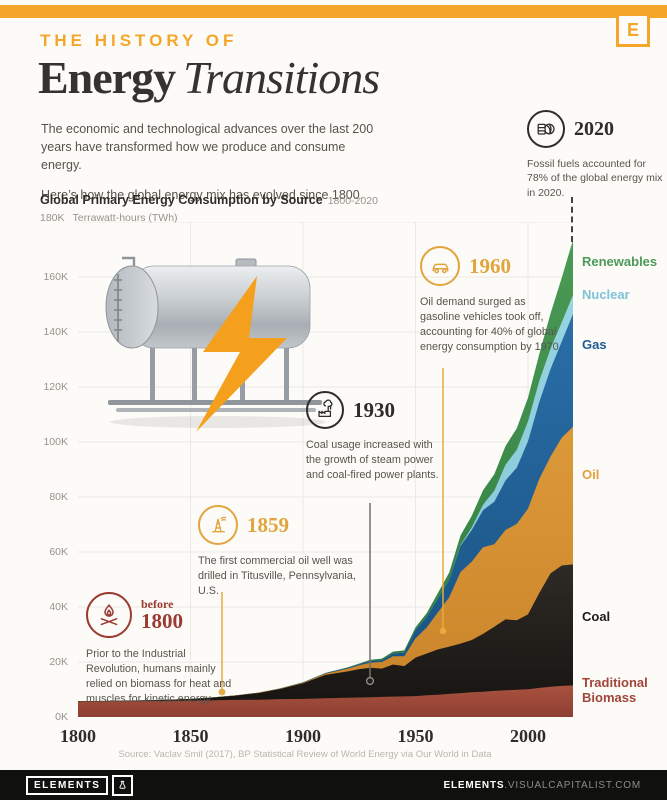  I want to click on legend-label-renewables: Renewables, so click(620, 261).